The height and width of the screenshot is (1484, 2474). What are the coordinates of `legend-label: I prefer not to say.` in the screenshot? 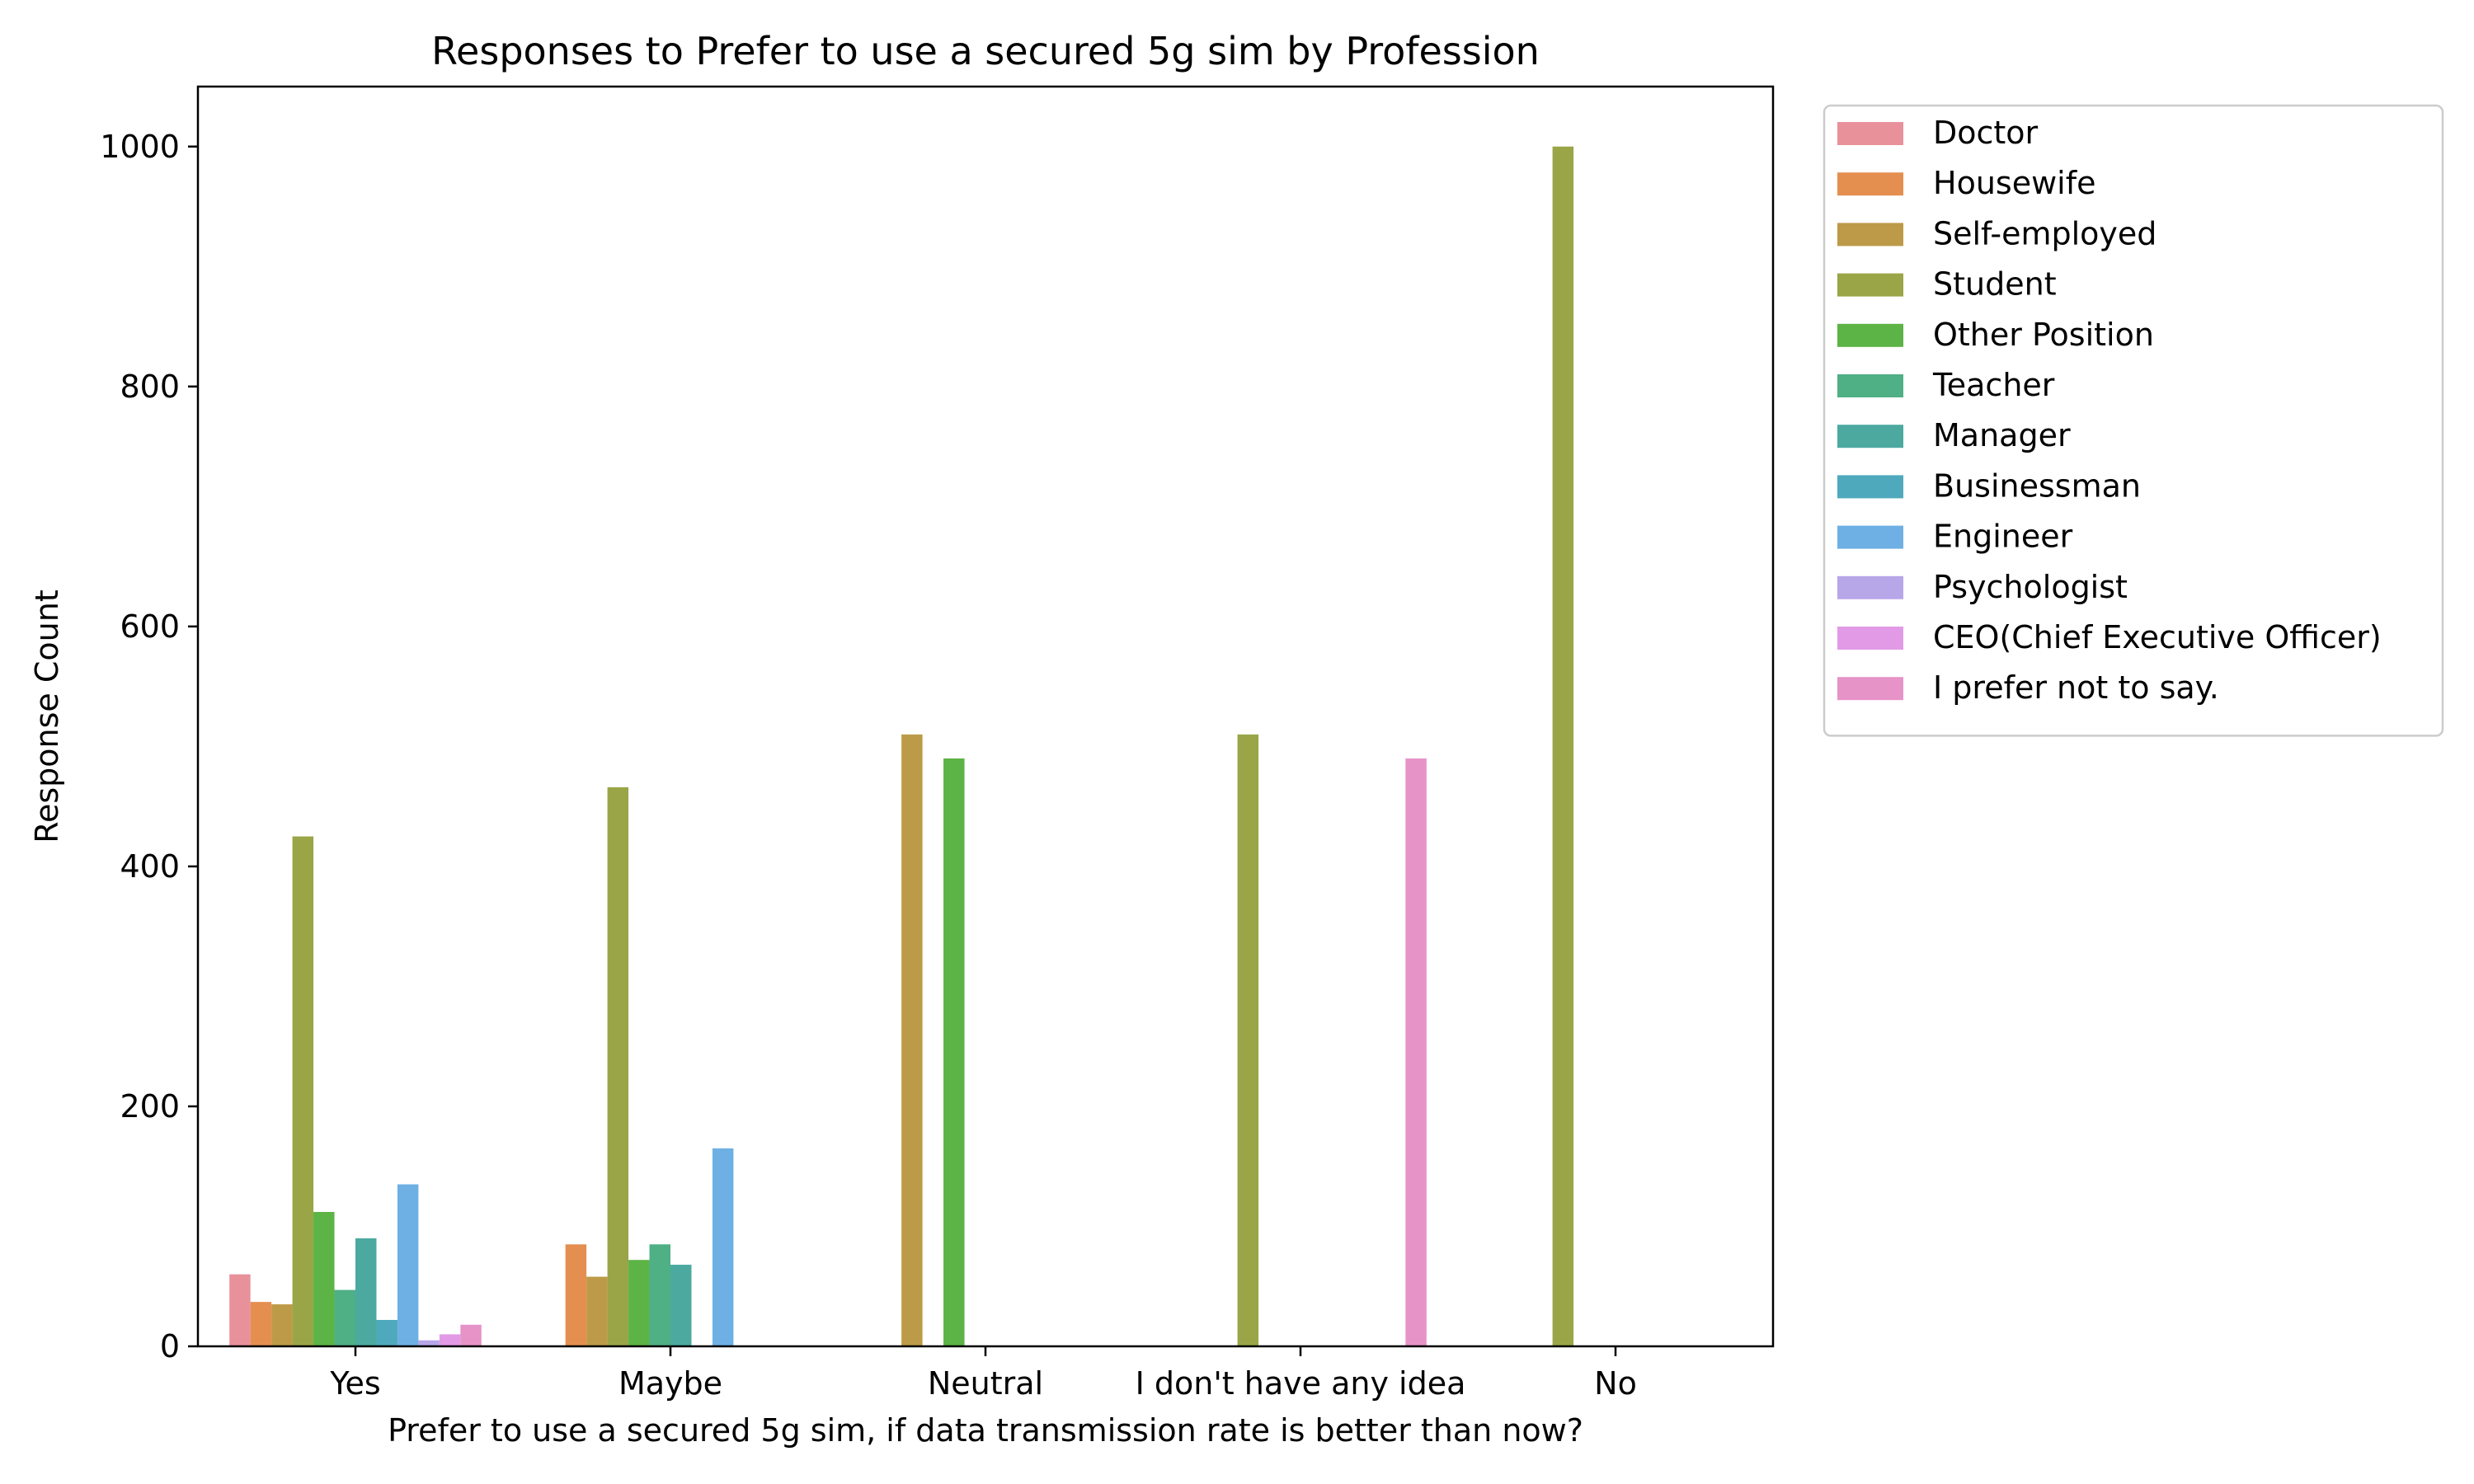 It's located at (2076, 687).